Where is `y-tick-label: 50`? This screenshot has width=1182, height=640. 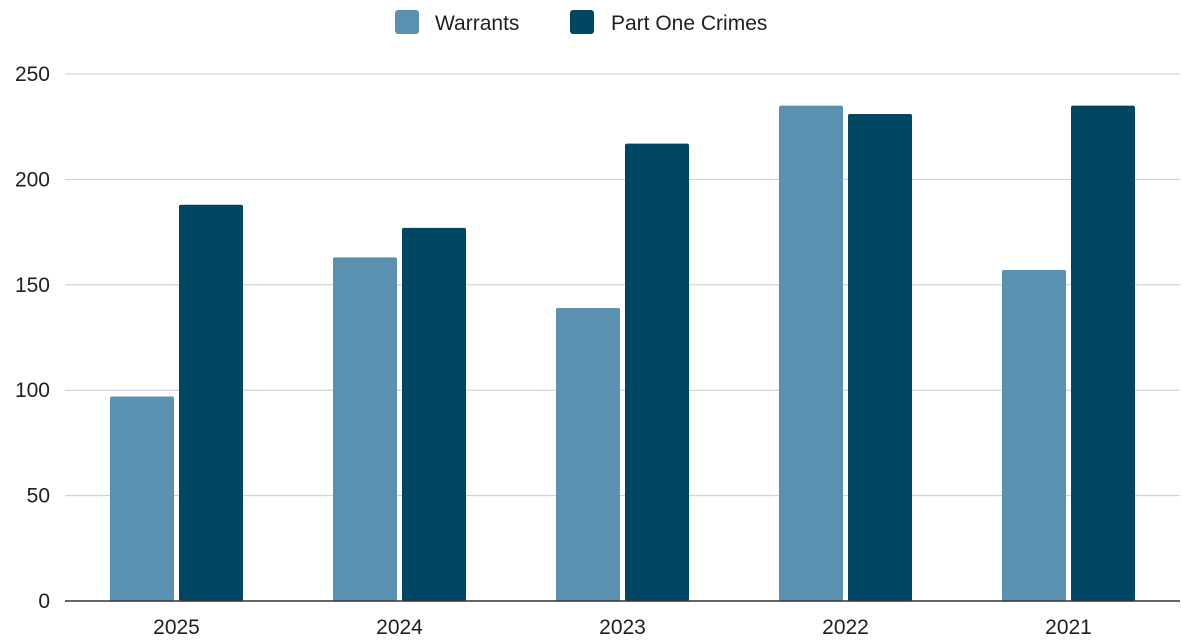 y-tick-label: 50 is located at coordinates (38, 496).